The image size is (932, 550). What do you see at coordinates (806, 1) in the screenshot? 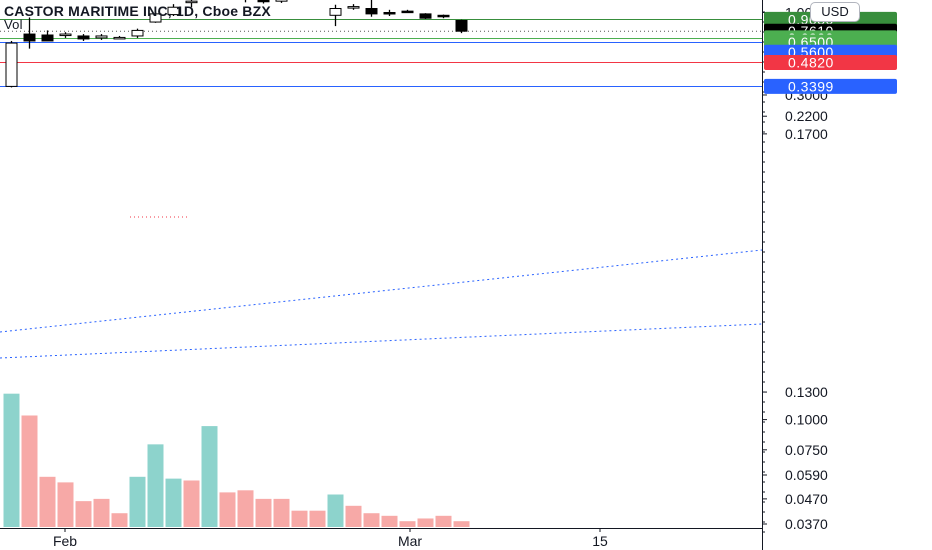
I see `price-tick-label: 1.3000` at bounding box center [806, 1].